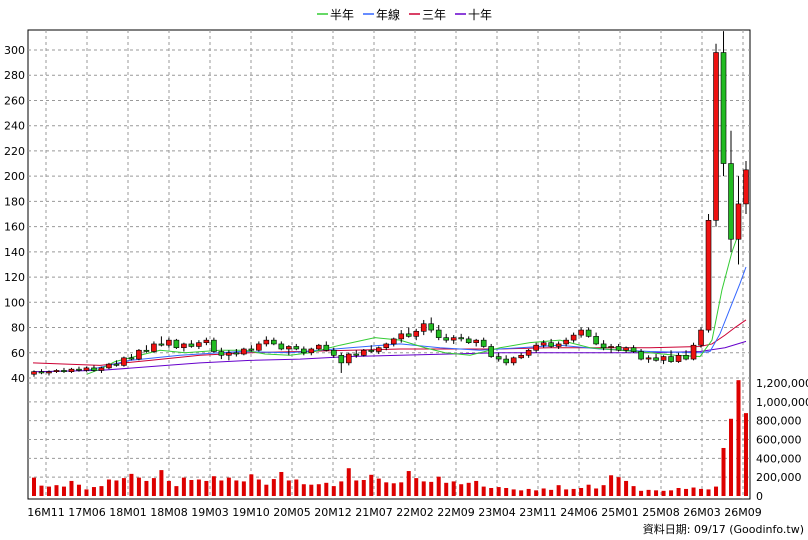 The image size is (808, 540). What do you see at coordinates (333, 512) in the screenshot?
I see `x-tick-label: 20M12` at bounding box center [333, 512].